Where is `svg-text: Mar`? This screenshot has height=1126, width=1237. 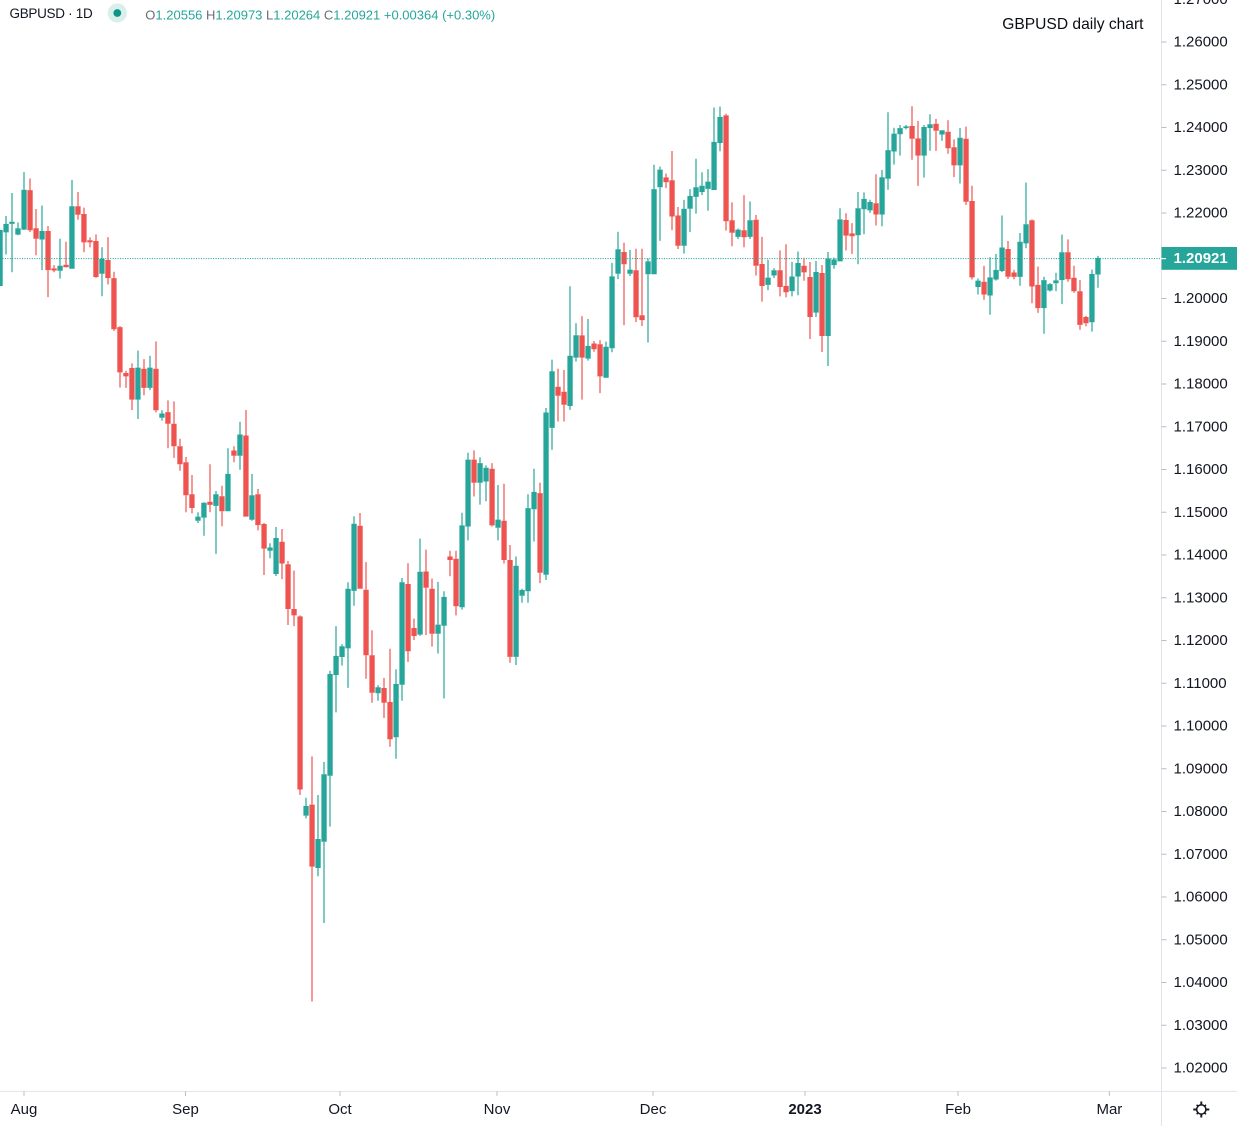
svg-text: Mar is located at coordinates (1109, 1109).